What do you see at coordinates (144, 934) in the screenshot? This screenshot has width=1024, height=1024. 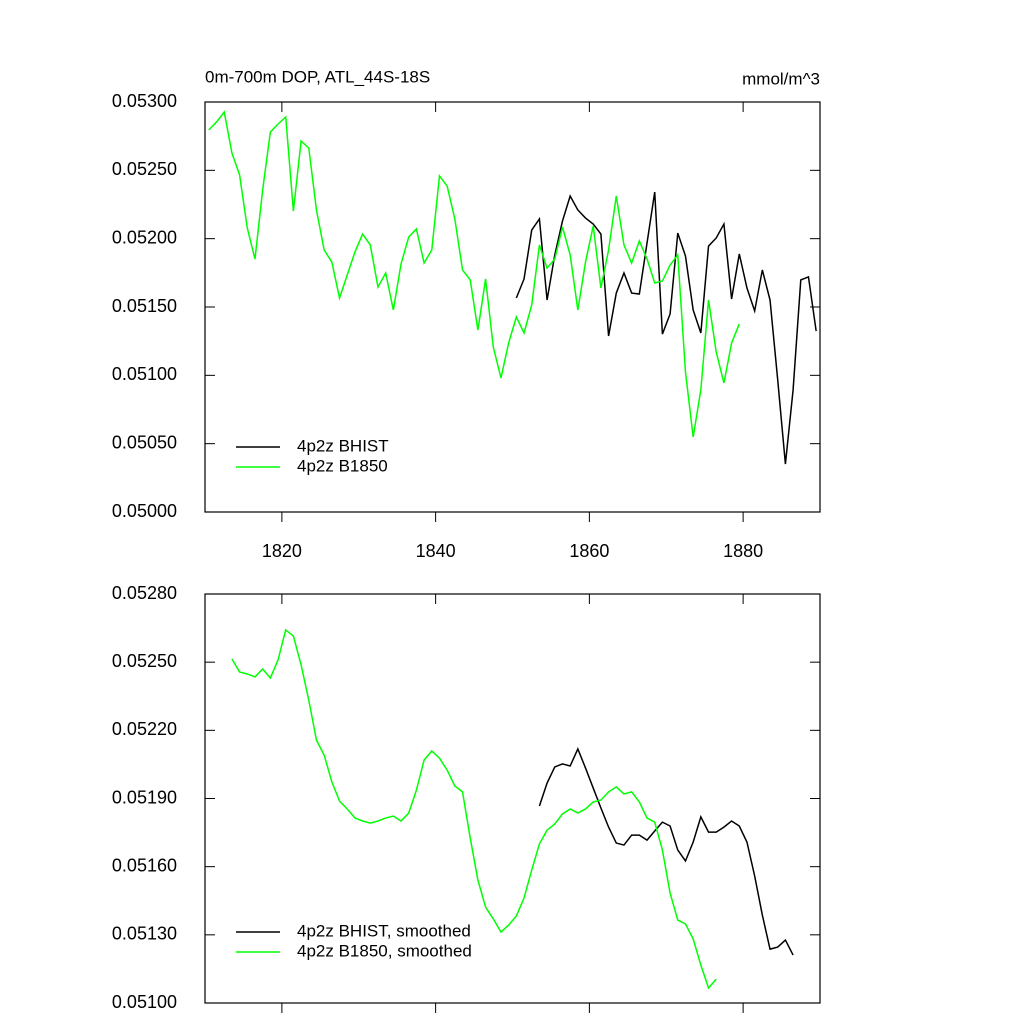 I see `y-tick-label: 0.05130` at bounding box center [144, 934].